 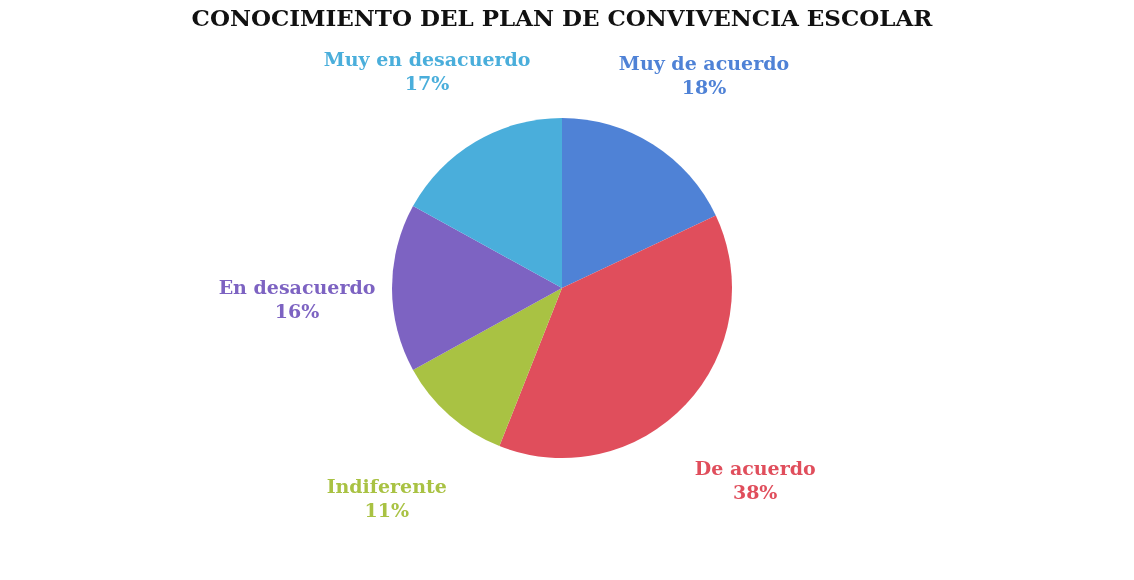 What do you see at coordinates (386, 485) in the screenshot?
I see `slice-label: Indiferente` at bounding box center [386, 485].